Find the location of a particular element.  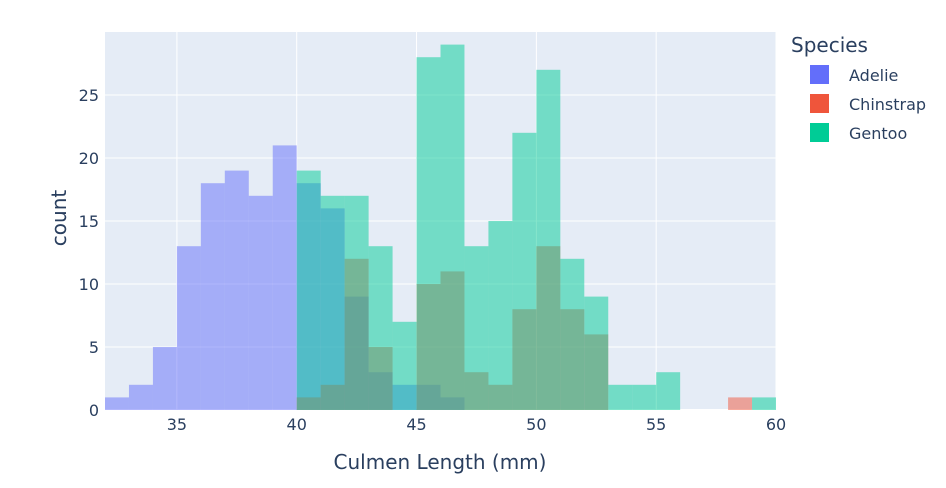

legend-swatch-adelie is located at coordinates (819, 74).